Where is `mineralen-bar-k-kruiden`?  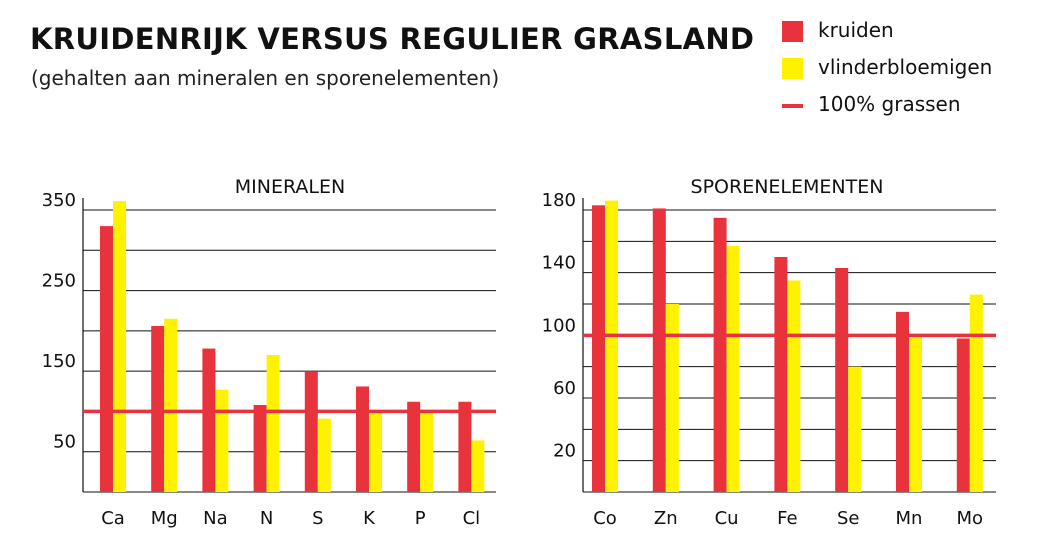 mineralen-bar-k-kruiden is located at coordinates (362, 439).